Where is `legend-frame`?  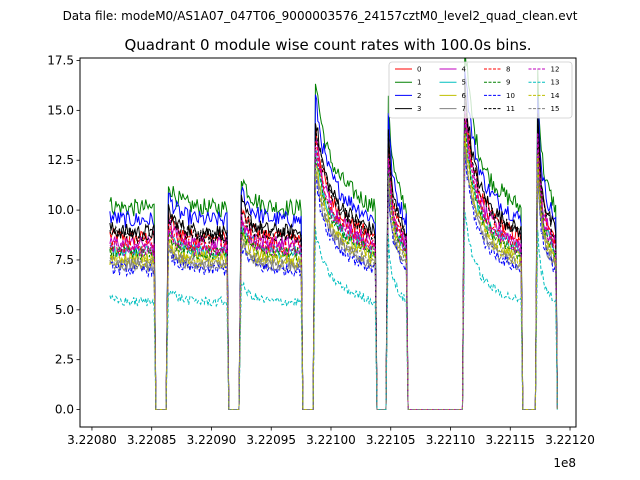
legend-frame is located at coordinates (480, 90).